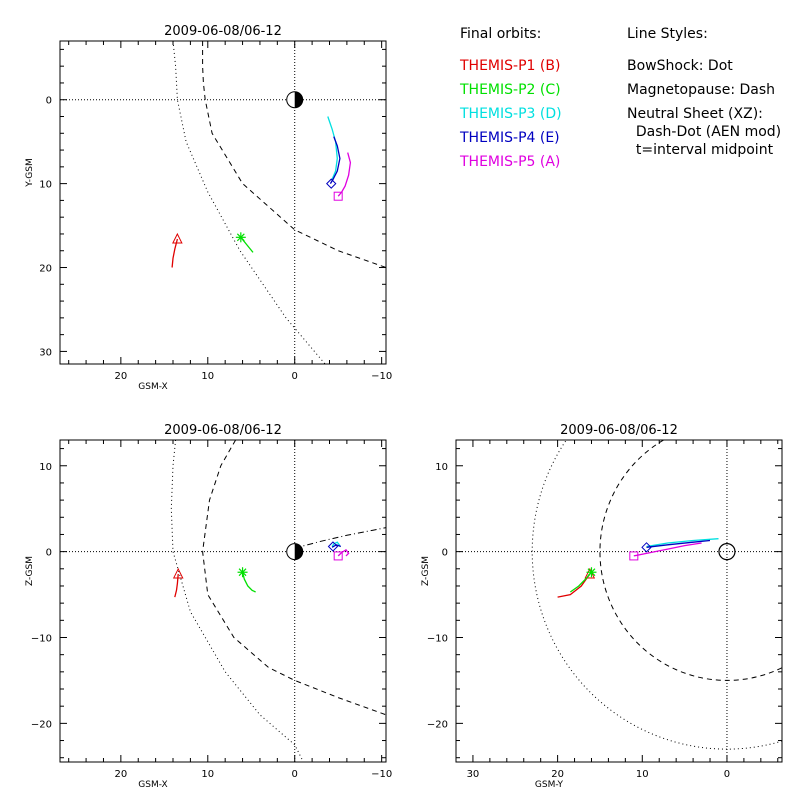 The width and height of the screenshot is (800, 800). Describe the element at coordinates (336, 544) in the screenshot. I see `panel2-orbit-p3` at that location.